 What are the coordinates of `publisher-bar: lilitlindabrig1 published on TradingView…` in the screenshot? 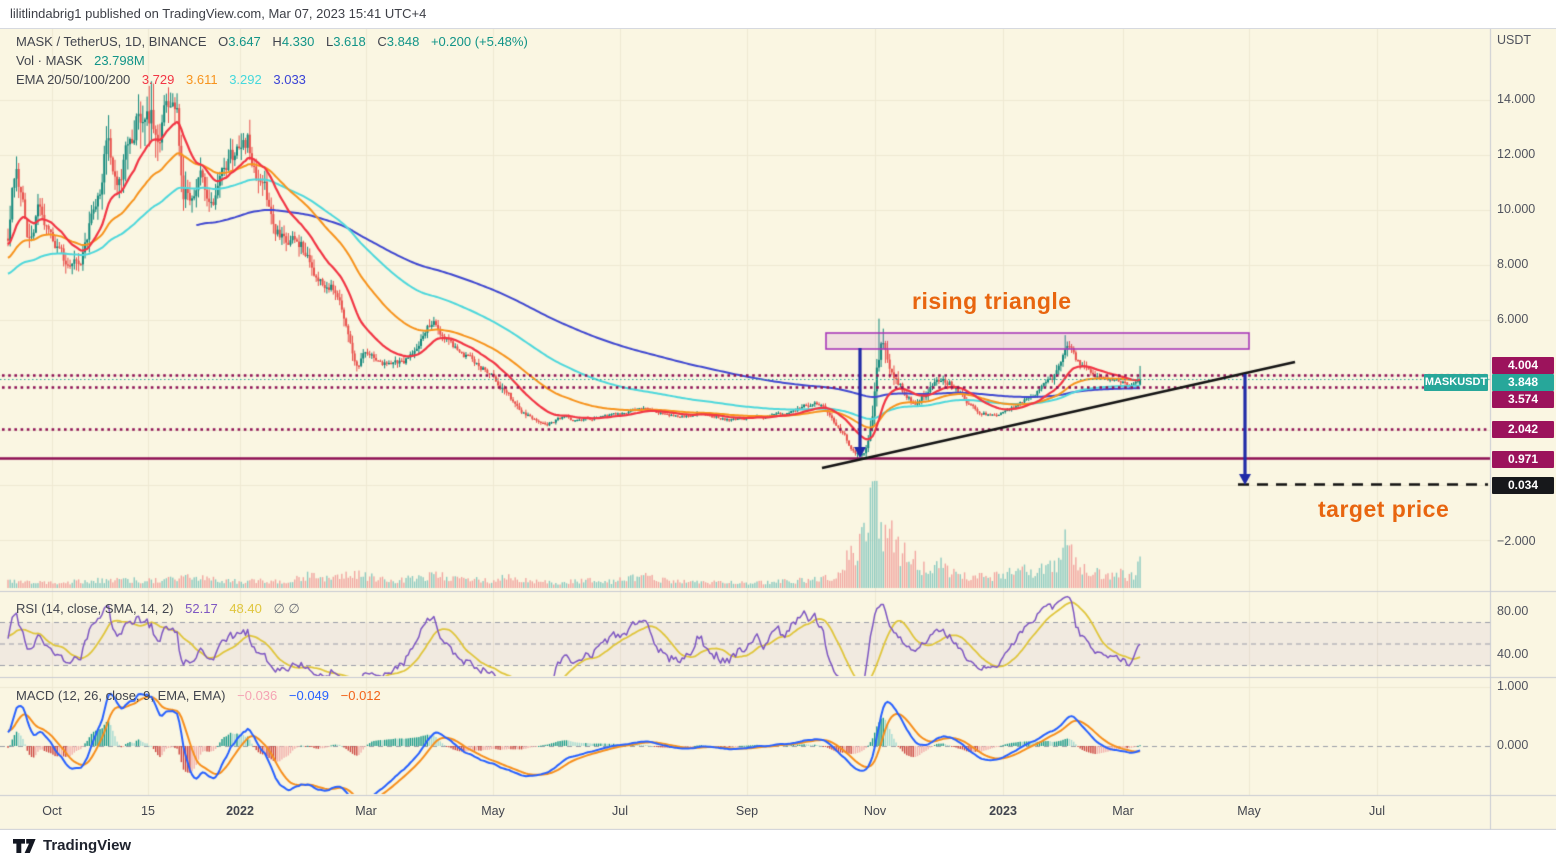 It's located at (778, 14).